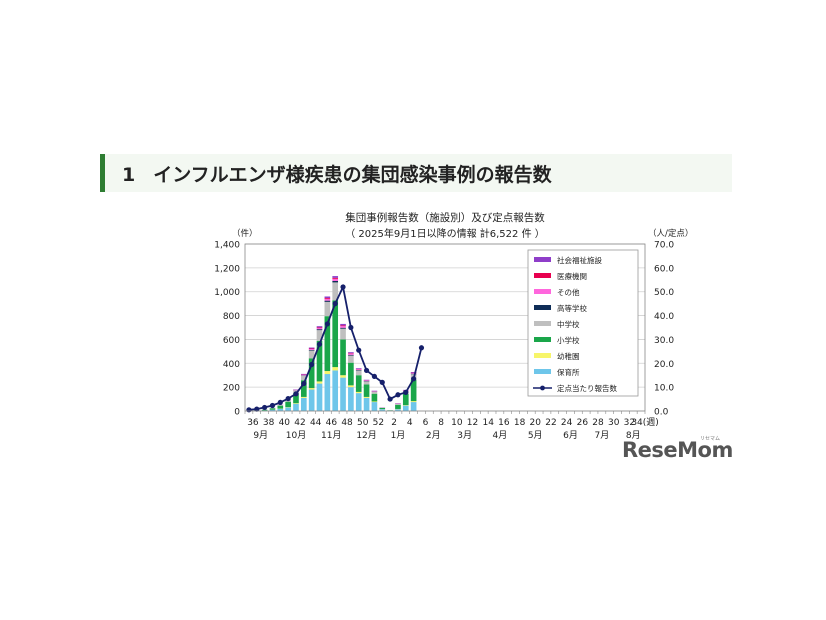  I want to click on x-tick-label: 26, so click(583, 423).